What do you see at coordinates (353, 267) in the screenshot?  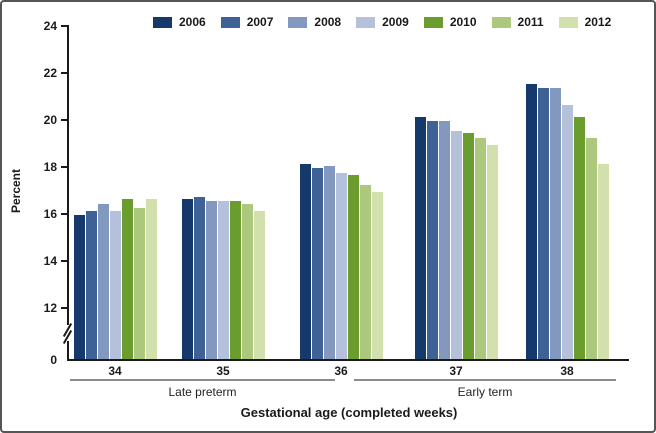 I see `bar-2010-week36` at bounding box center [353, 267].